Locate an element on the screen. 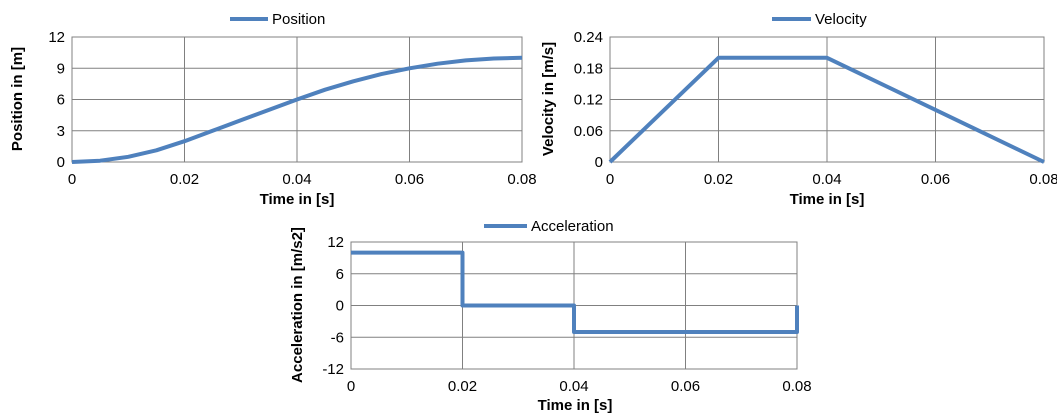 The width and height of the screenshot is (1057, 415). velocity-series-line is located at coordinates (826, 109).